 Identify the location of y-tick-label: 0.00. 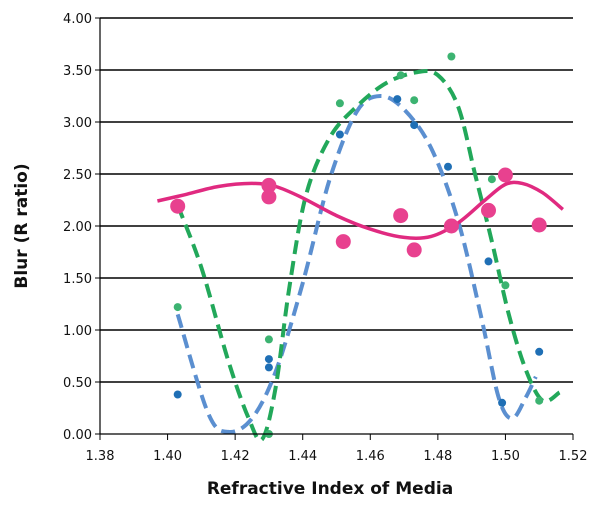
(77, 435).